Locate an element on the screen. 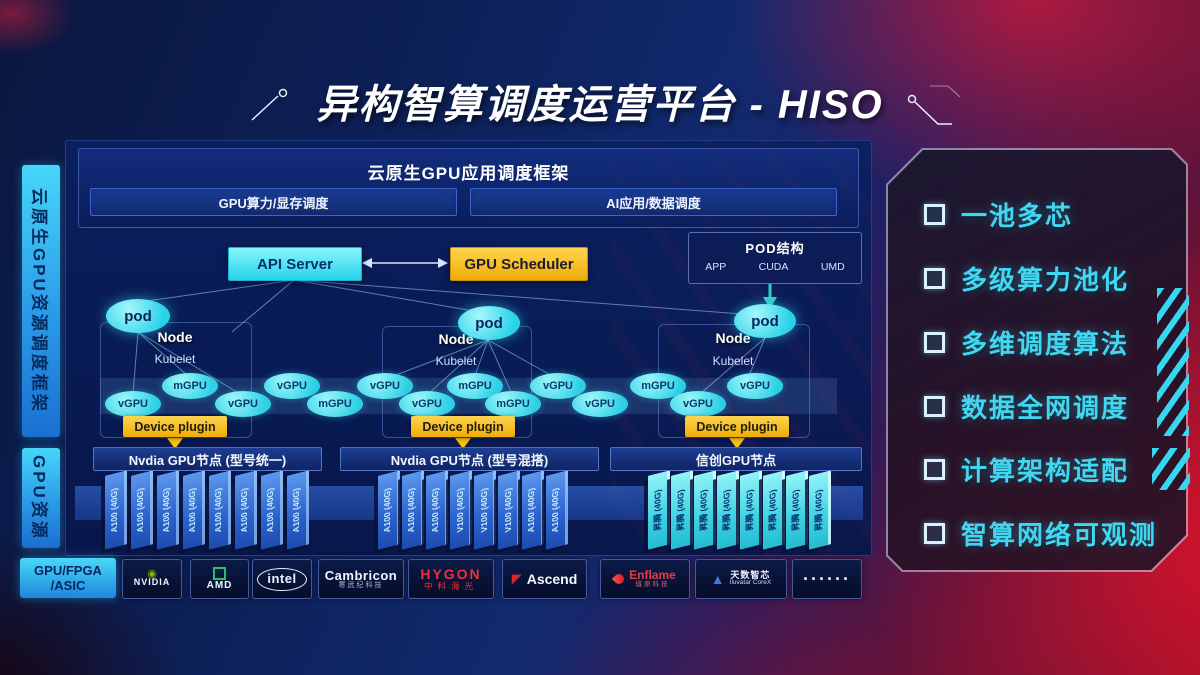 The width and height of the screenshot is (1200, 675). device-plugin-1: Device plugin is located at coordinates (175, 426).